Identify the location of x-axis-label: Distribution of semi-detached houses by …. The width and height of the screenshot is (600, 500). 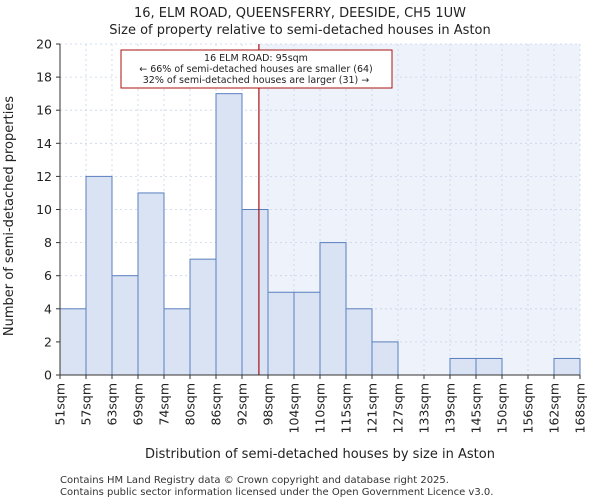
(320, 454).